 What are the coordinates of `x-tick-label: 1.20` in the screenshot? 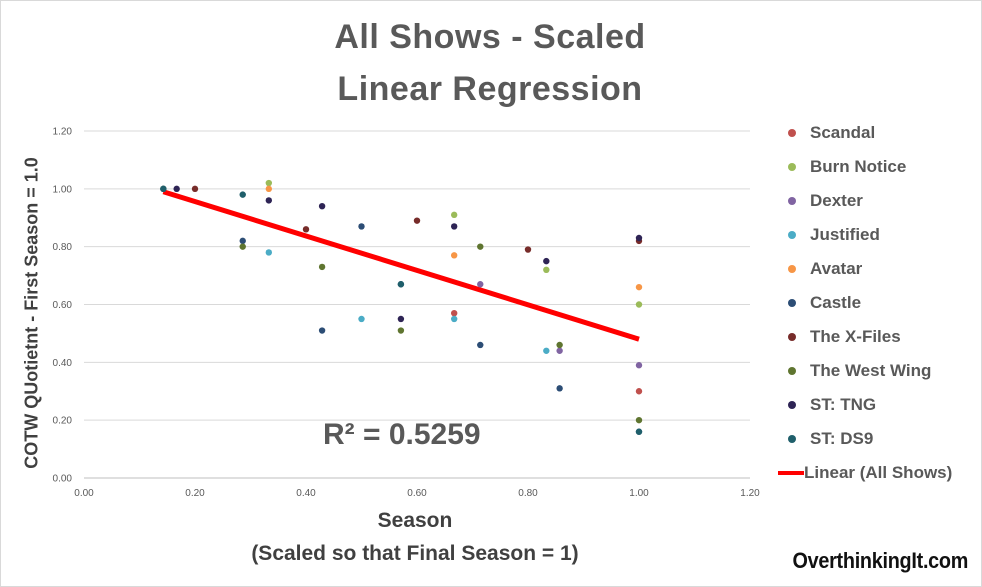 It's located at (750, 493).